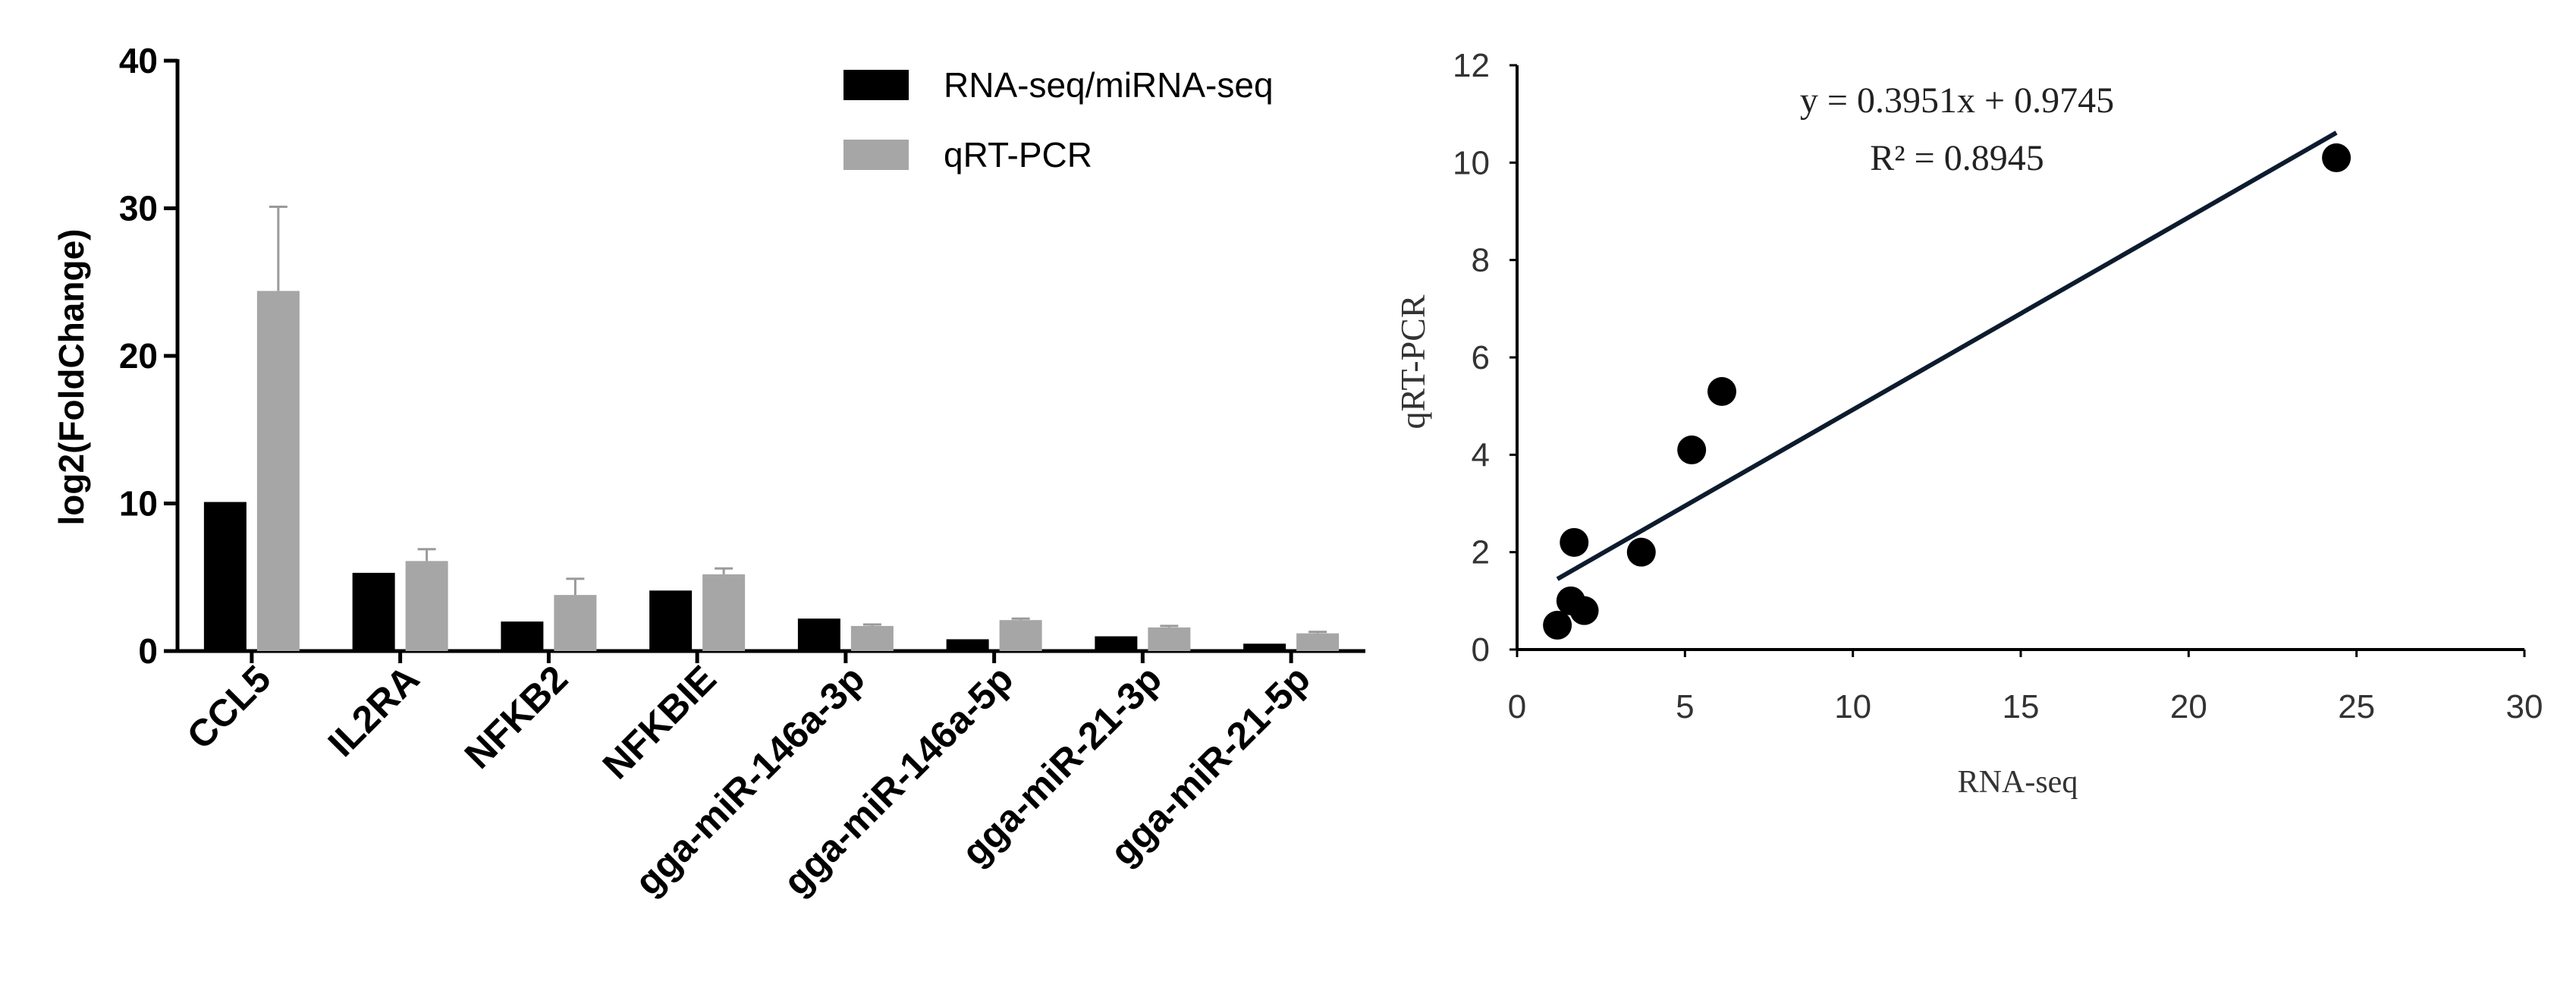  Describe the element at coordinates (2524, 706) in the screenshot. I see `scatter-chart-x-tick-label: 30` at that location.